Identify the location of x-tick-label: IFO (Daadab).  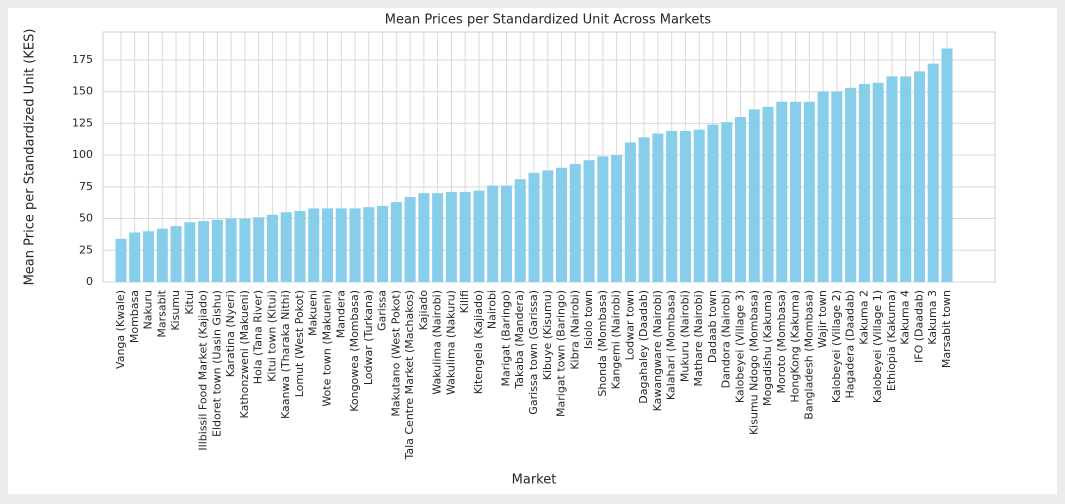
(918, 326).